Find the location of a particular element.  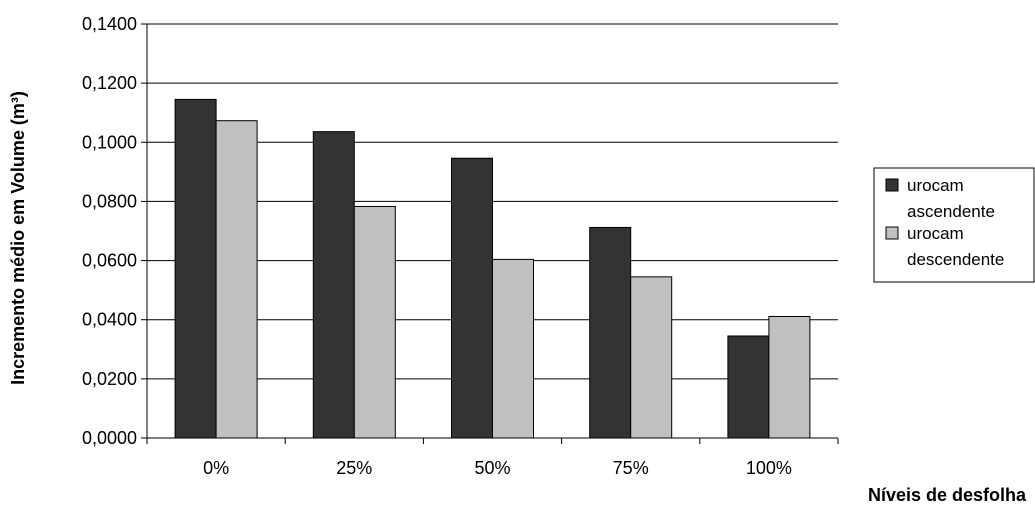

y-tick-label: 0,0800 is located at coordinates (109, 201).